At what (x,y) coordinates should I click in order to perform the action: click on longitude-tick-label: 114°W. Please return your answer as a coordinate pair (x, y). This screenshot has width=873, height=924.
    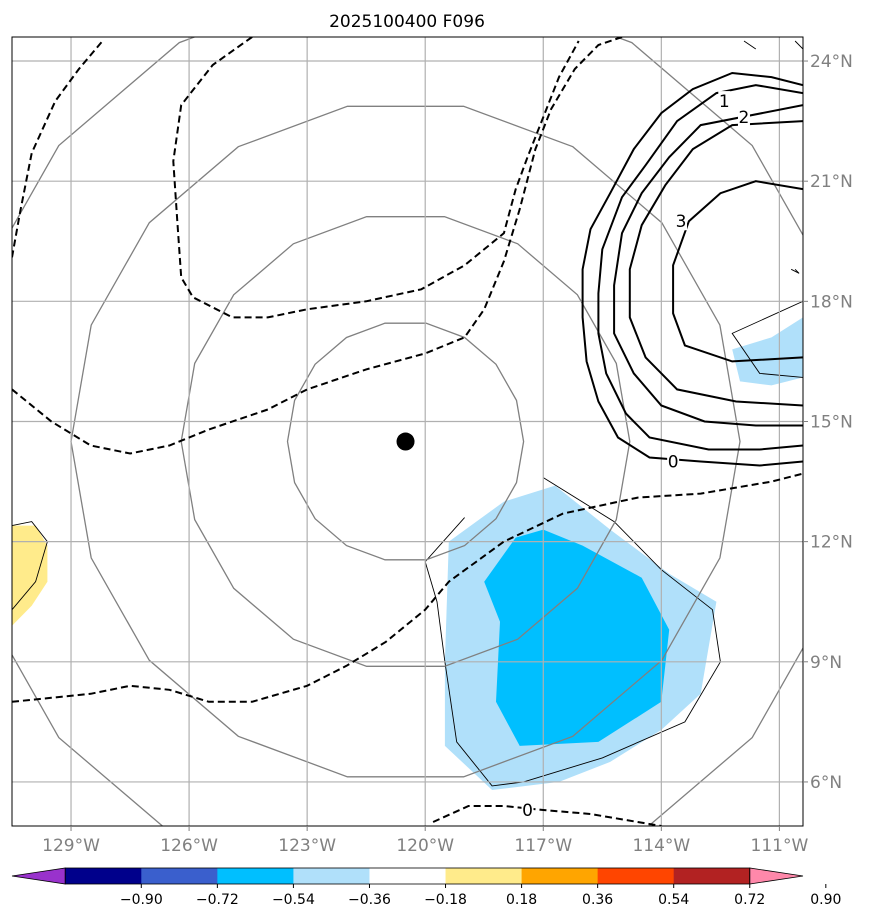
    Looking at the image, I should click on (661, 846).